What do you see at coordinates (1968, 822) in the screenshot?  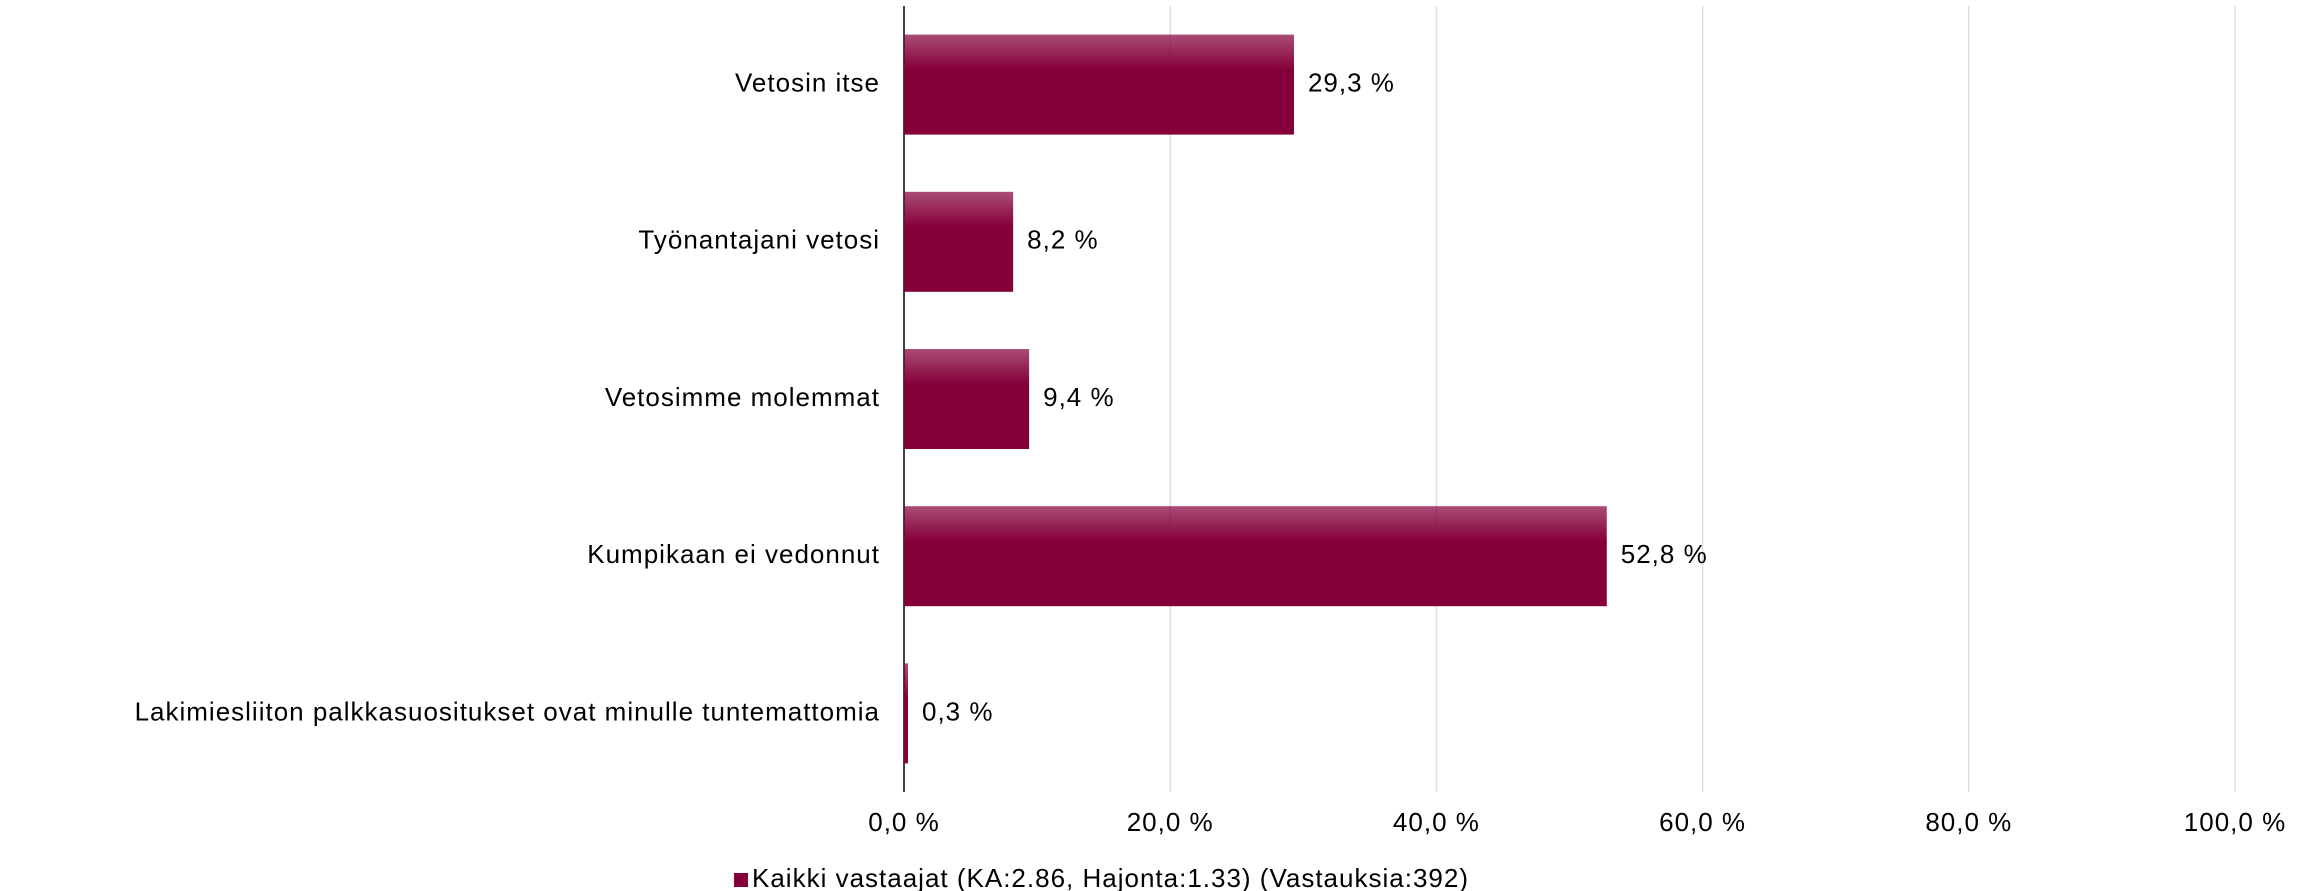 I see `x-tick-label: 80,0 %` at bounding box center [1968, 822].